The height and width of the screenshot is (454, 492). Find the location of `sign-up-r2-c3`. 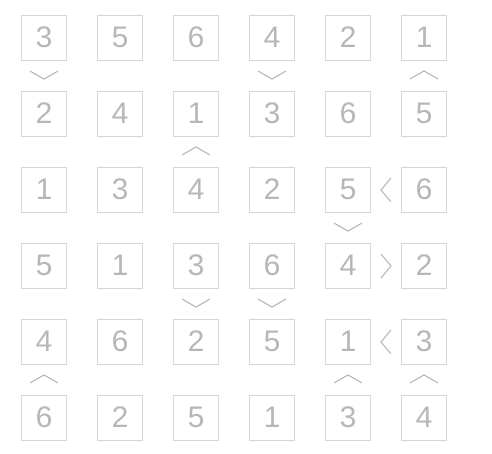

sign-up-r2-c3 is located at coordinates (196, 151).